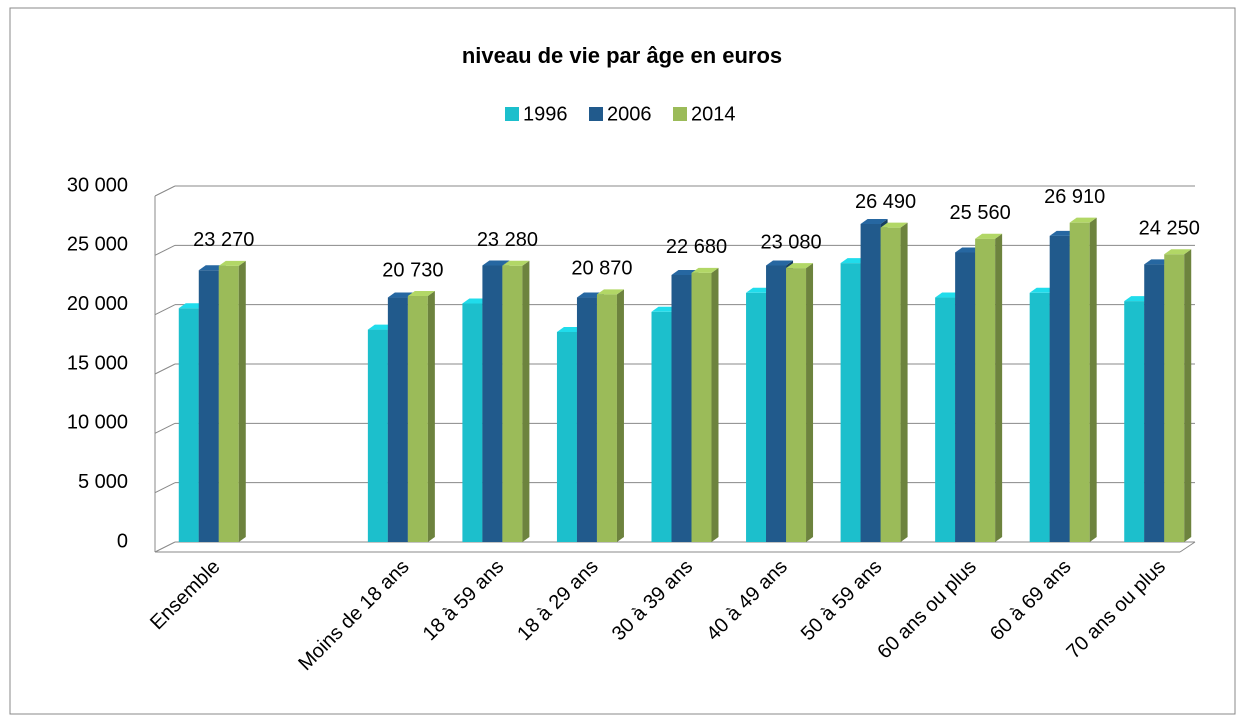 The height and width of the screenshot is (727, 1245). What do you see at coordinates (1169, 229) in the screenshot?
I see `data-label: 24 250` at bounding box center [1169, 229].